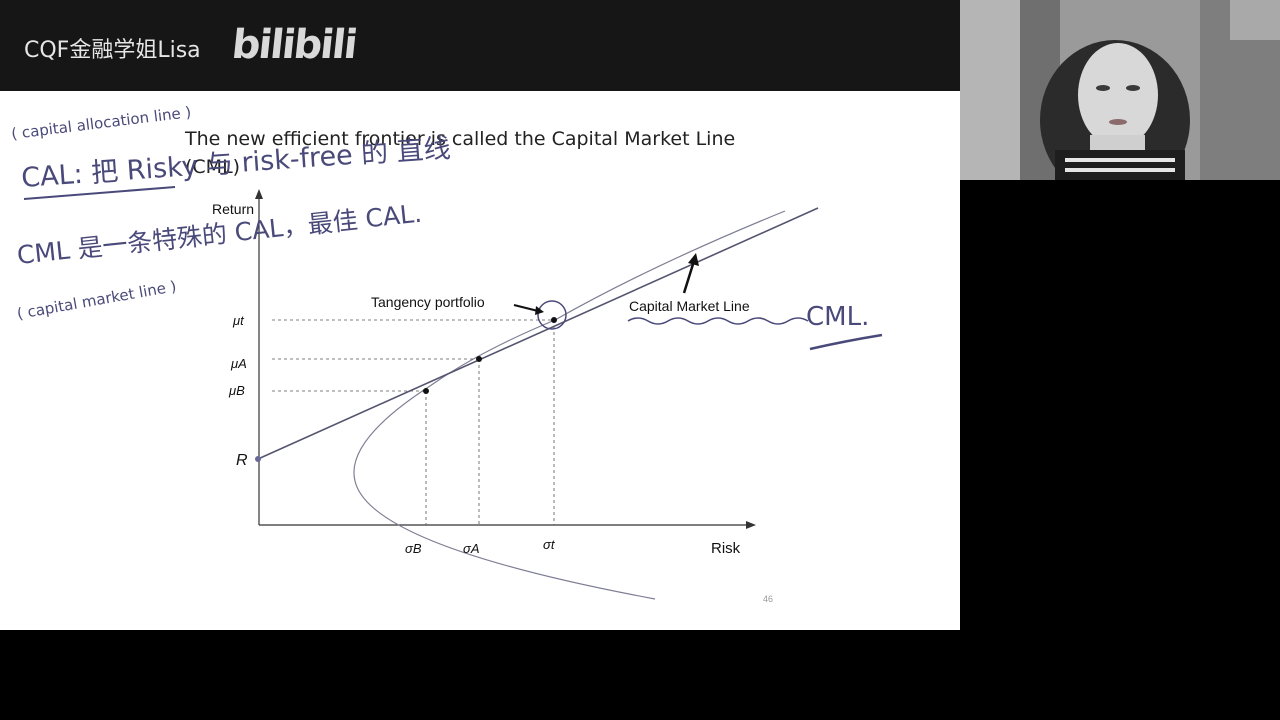  Describe the element at coordinates (751, 525) in the screenshot. I see `x-axis-arrow` at that location.